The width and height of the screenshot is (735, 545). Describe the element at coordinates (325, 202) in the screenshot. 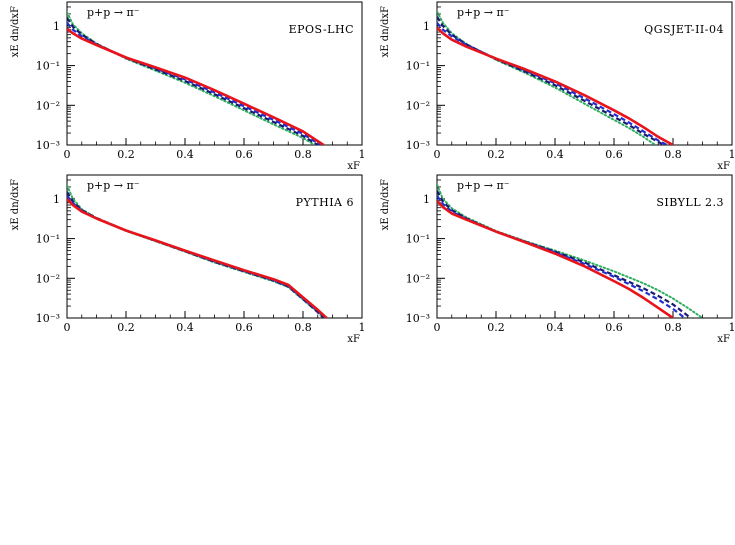

I see `model-label: PYTHIA 6` at that location.